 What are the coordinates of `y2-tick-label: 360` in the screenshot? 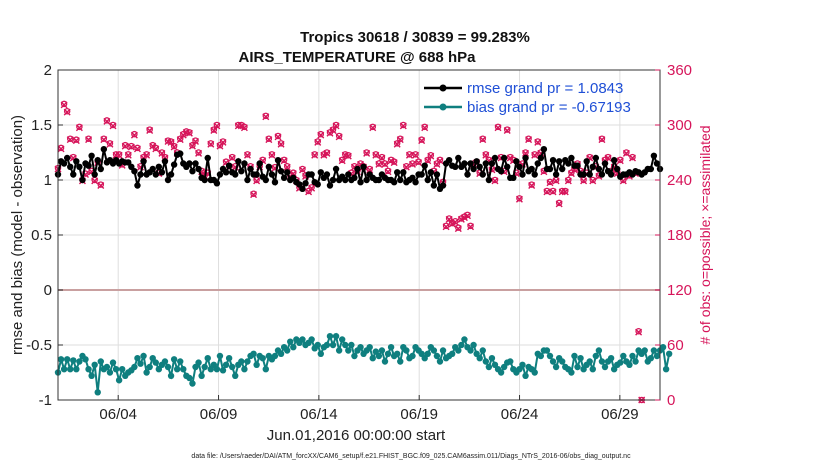 It's located at (679, 70).